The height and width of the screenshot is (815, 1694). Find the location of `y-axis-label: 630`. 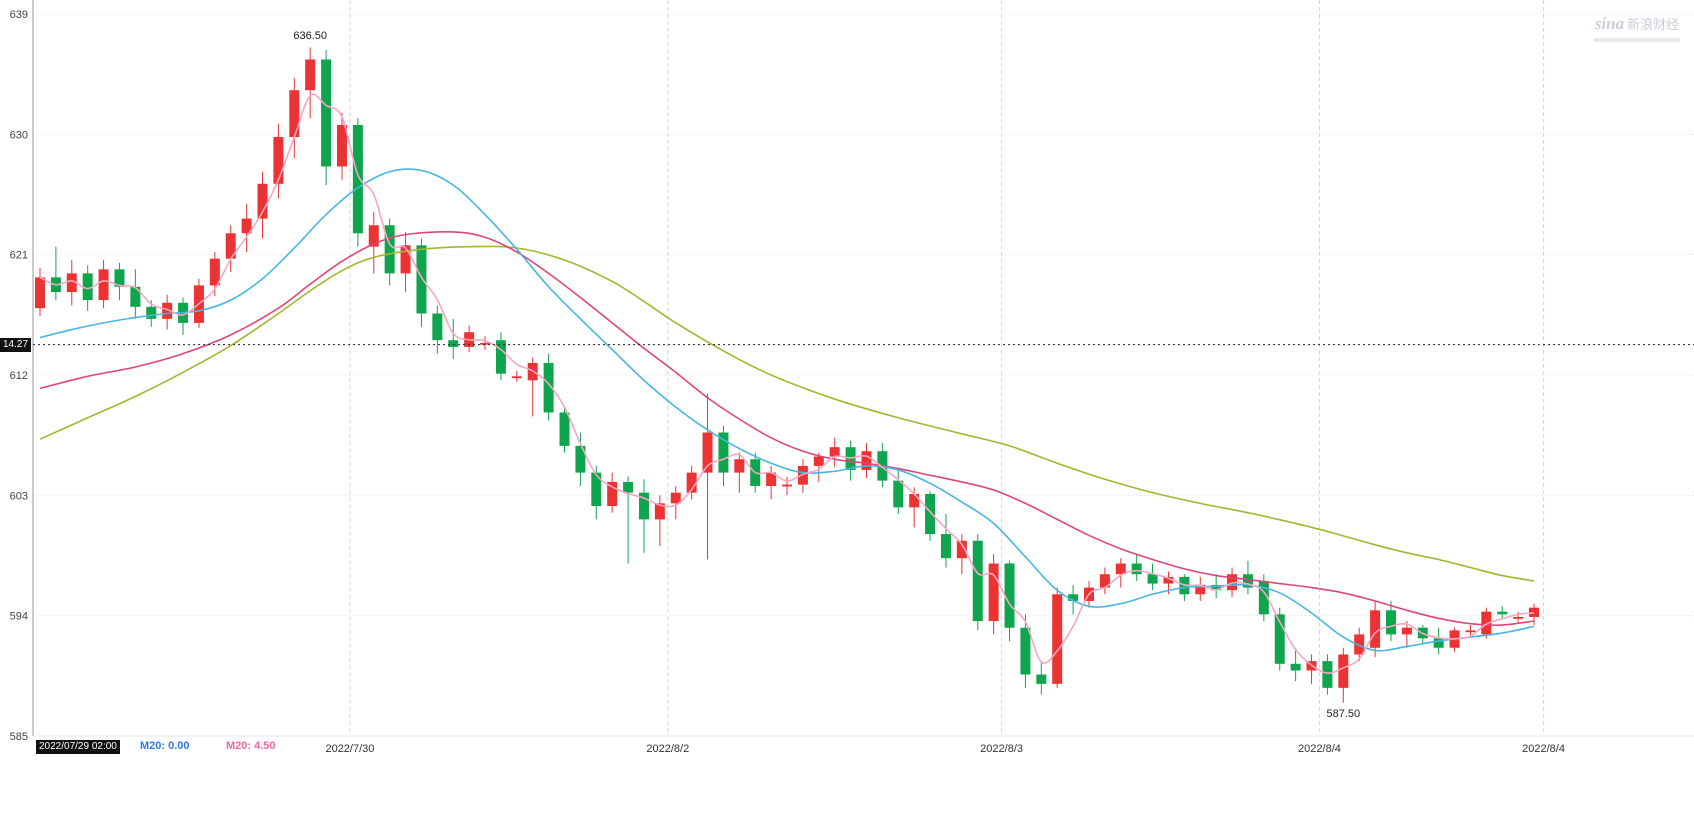

y-axis-label: 630 is located at coordinates (19, 135).